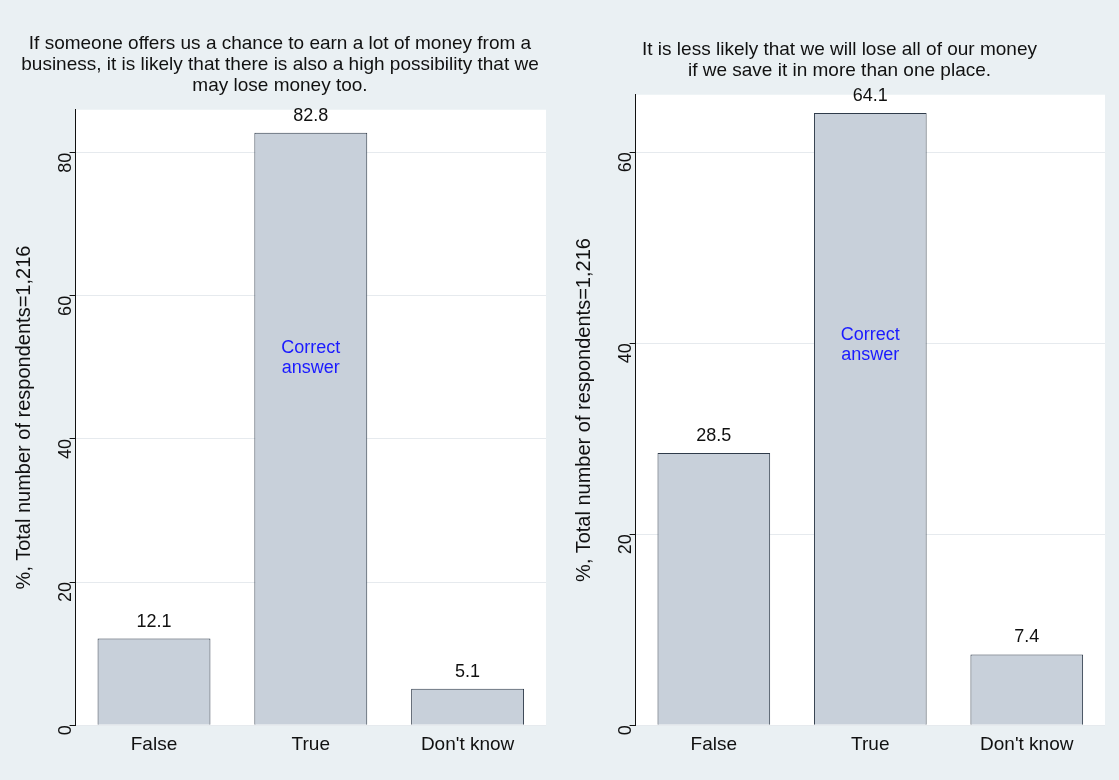 The height and width of the screenshot is (780, 1119). Describe the element at coordinates (839, 59) in the screenshot. I see `chart-title: It is less likely that we will lose all of our money if we save it in more than one place.` at that location.